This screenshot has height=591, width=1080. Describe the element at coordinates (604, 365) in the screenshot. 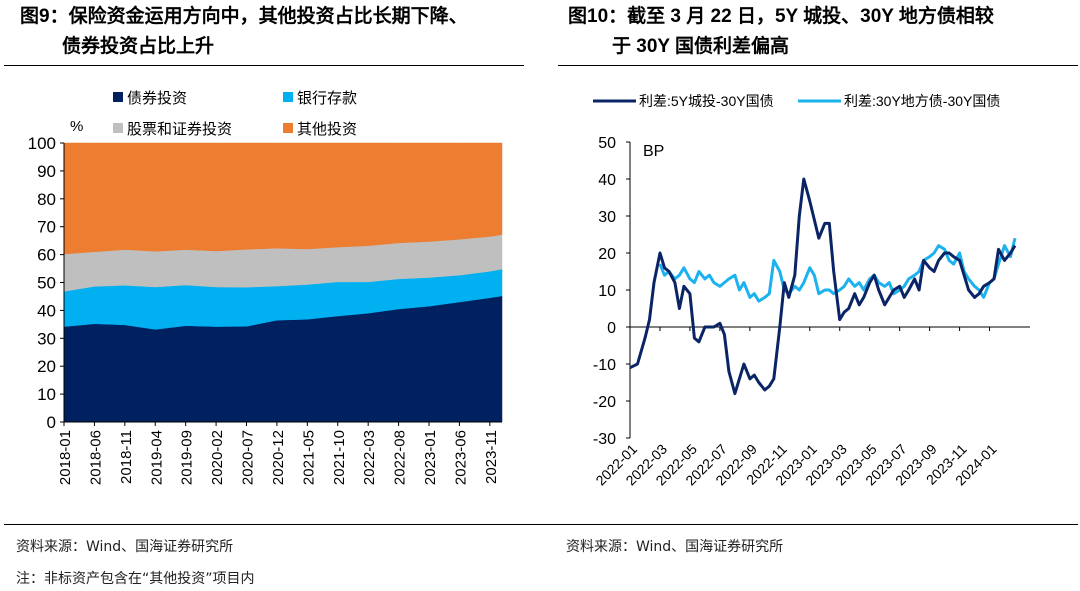

I see `y-tick-label: -10` at that location.